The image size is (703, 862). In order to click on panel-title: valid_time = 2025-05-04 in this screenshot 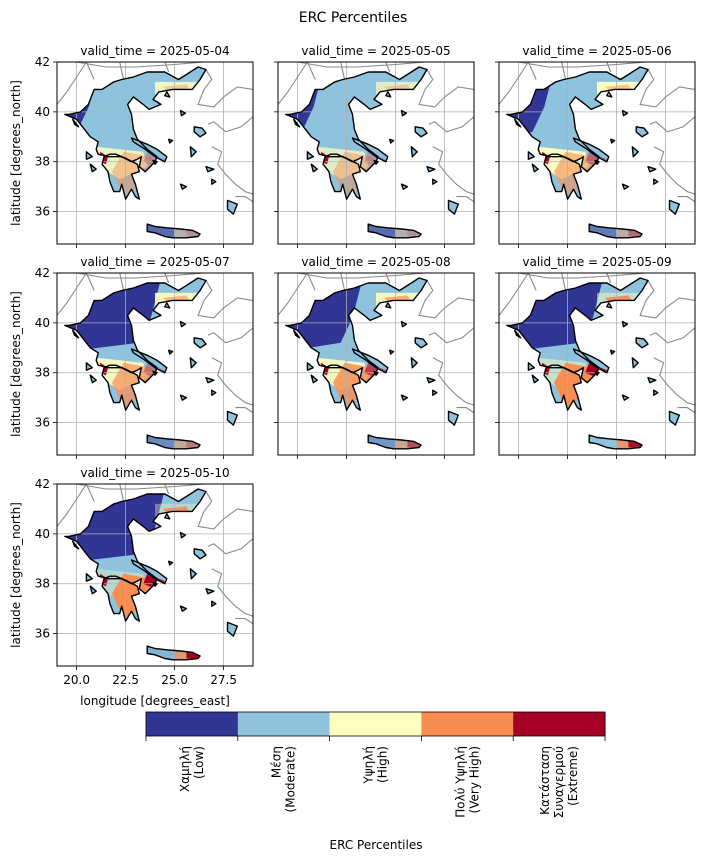, I will do `click(154, 51)`.